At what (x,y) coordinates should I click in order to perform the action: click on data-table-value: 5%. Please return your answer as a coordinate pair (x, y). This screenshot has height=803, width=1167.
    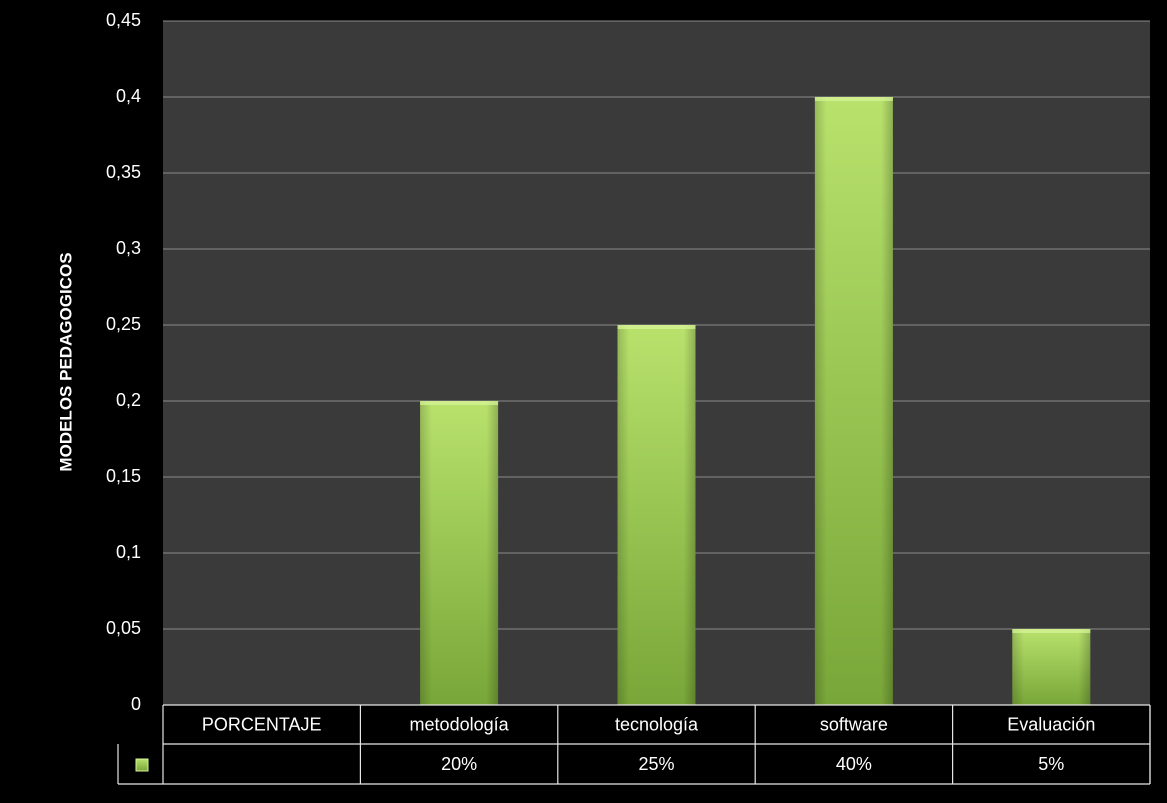
    Looking at the image, I should click on (1051, 764).